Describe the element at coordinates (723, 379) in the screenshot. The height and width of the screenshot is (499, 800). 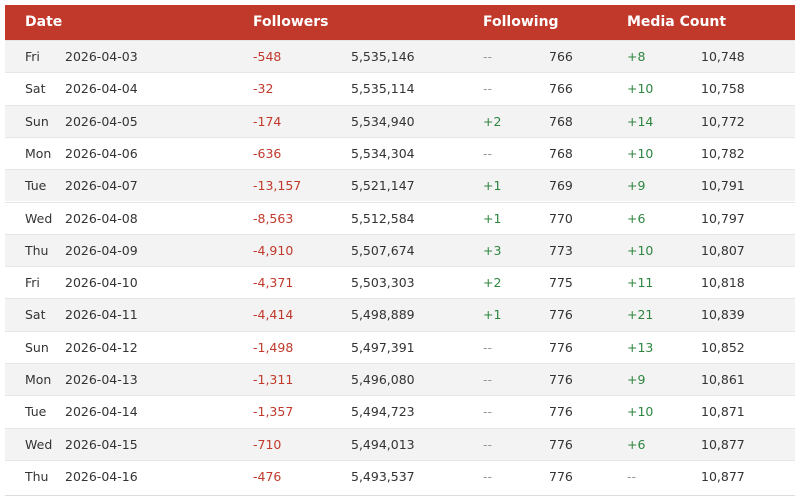
I see `media-total: 10,861` at that location.